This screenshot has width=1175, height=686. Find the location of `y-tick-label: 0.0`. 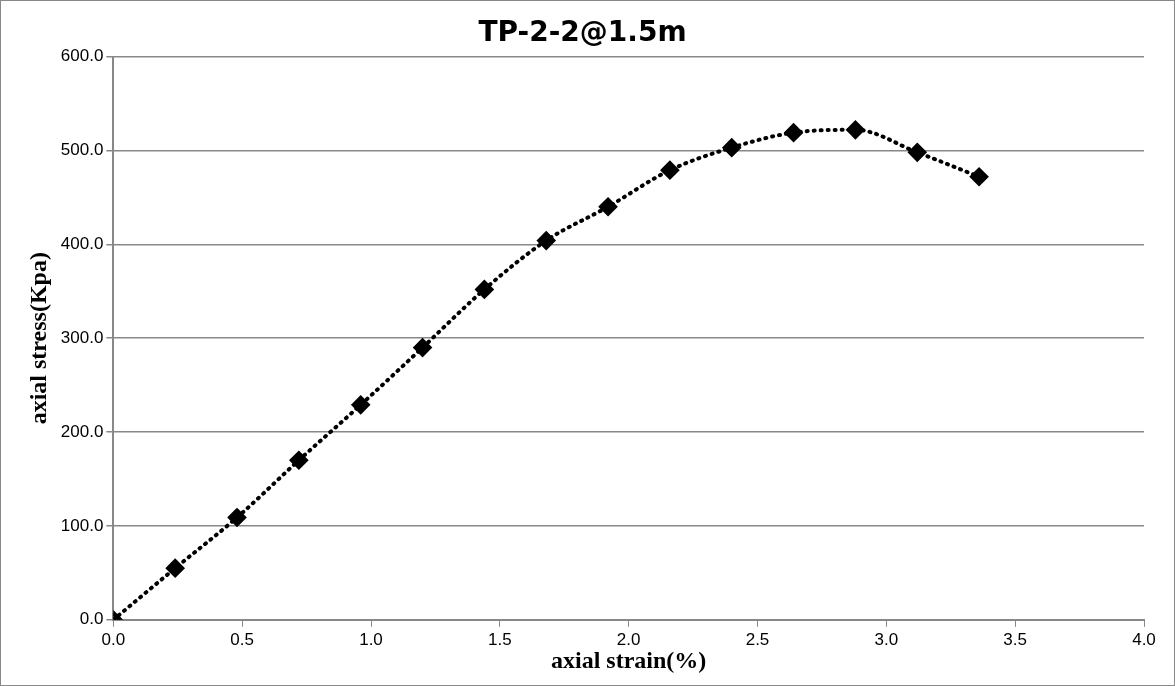

y-tick-label: 0.0 is located at coordinates (91, 619).